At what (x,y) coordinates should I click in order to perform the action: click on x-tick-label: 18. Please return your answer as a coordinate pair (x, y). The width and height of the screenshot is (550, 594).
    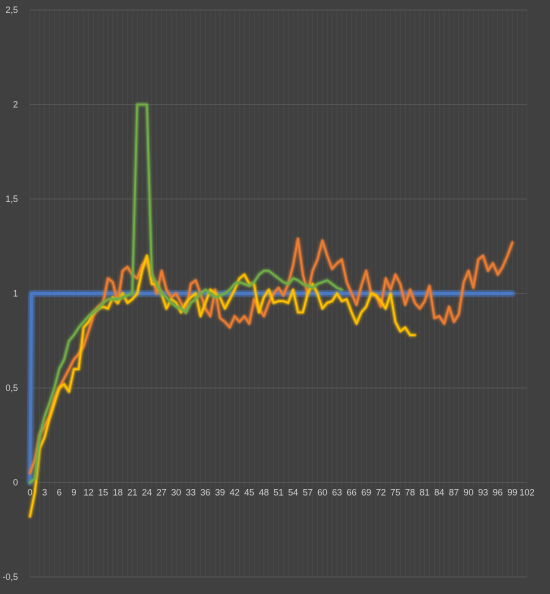
    Looking at the image, I should click on (118, 493).